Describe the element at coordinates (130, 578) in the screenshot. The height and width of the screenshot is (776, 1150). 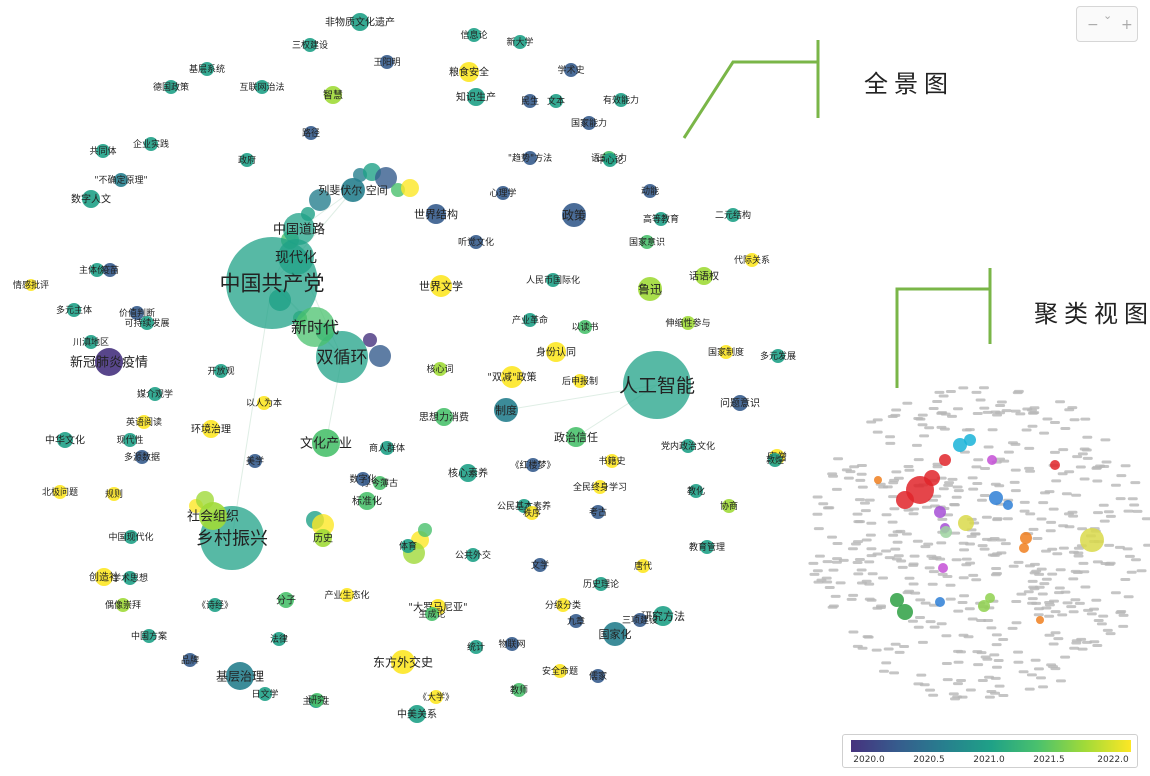
I see `keyword-node: 学术思想` at that location.